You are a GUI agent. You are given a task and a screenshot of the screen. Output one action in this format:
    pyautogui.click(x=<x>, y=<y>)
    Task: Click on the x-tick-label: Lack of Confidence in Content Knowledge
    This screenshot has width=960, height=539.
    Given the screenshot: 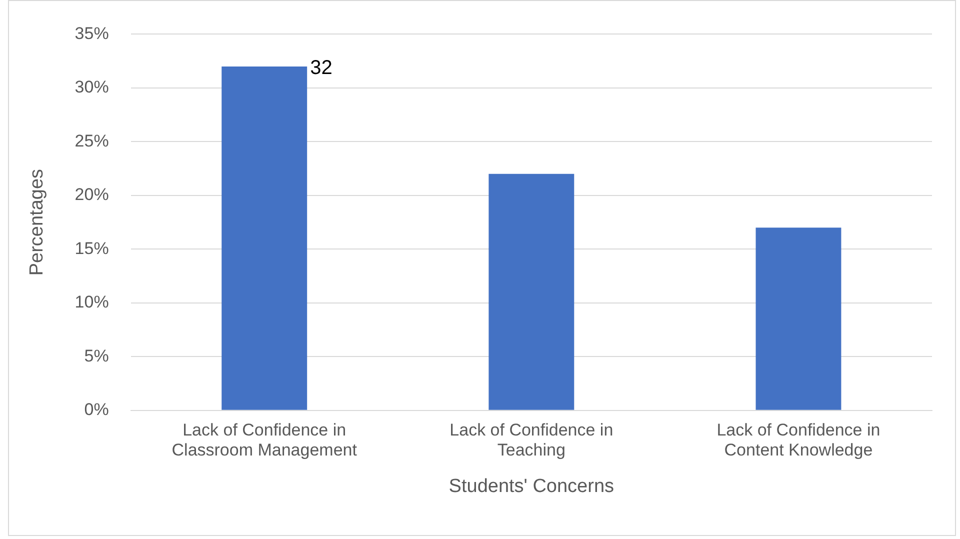 What is the action you would take?
    pyautogui.click(x=798, y=440)
    